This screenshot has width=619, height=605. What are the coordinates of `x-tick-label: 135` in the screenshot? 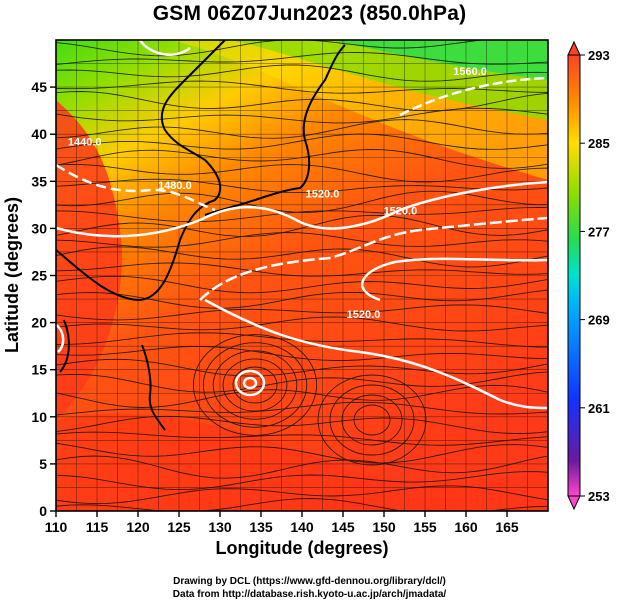 It's located at (261, 527).